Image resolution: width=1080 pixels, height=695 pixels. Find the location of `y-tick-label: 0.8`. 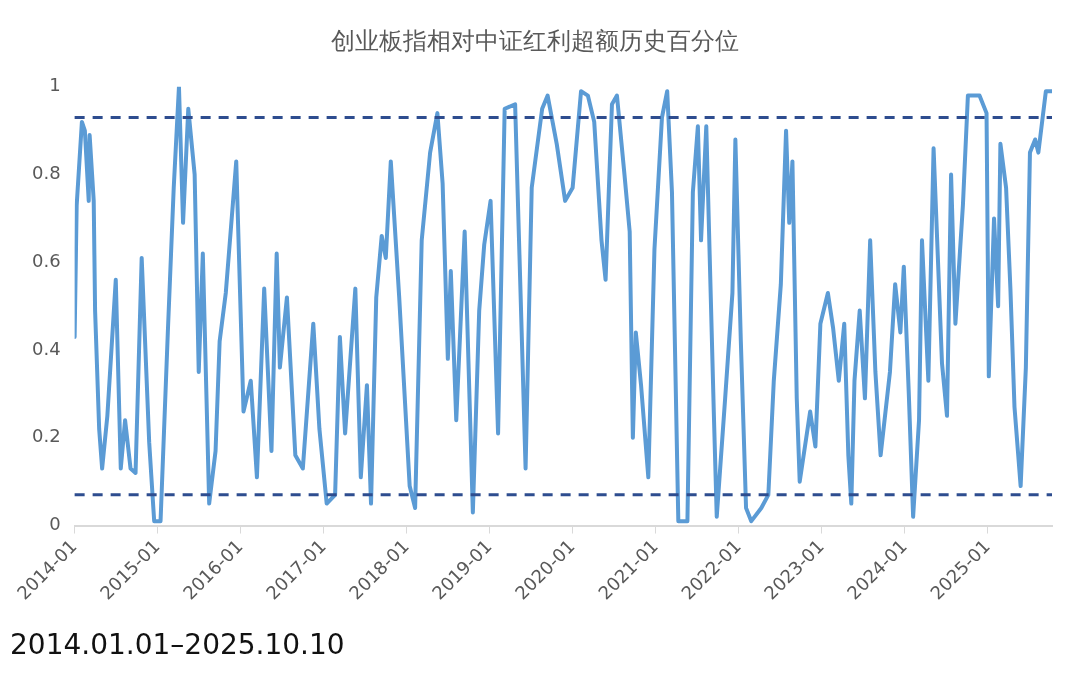

y-tick-label: 0.8 is located at coordinates (46, 173).